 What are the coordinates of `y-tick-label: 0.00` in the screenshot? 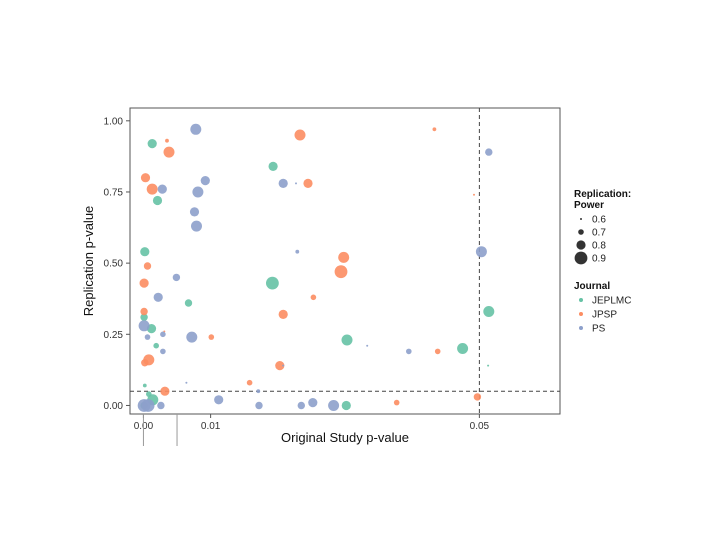 It's located at (114, 406).